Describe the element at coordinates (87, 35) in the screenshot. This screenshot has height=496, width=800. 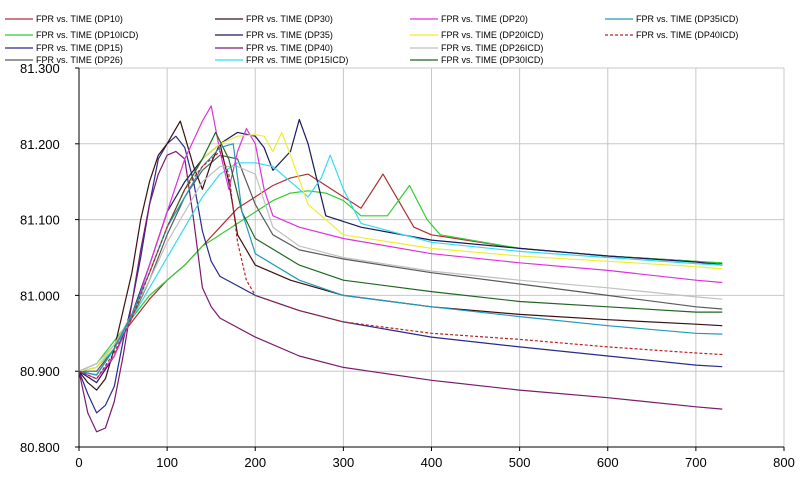
I see `legend-label: FPR vs. TIME (DP10ICD)` at that location.